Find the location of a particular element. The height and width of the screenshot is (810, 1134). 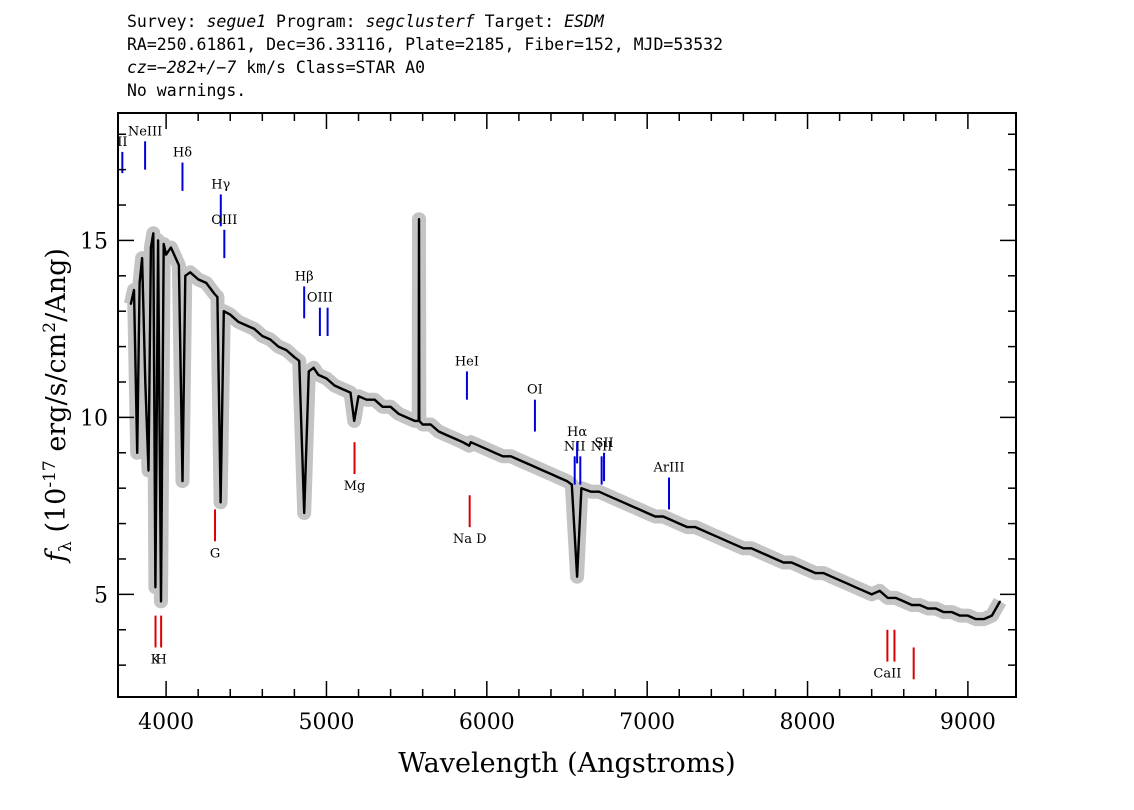

x-tick-label: 4000 is located at coordinates (166, 722).